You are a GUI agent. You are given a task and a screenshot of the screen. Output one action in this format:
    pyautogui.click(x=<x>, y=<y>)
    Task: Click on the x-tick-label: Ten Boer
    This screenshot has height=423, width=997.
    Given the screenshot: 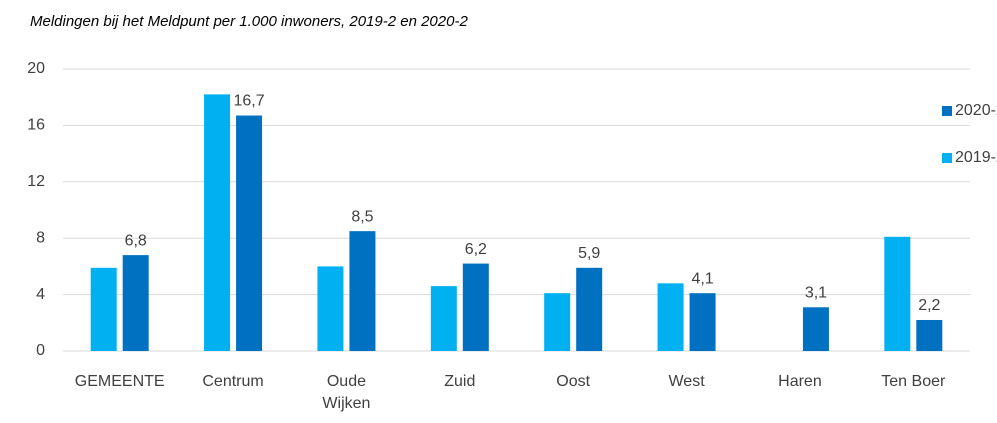 What is the action you would take?
    pyautogui.click(x=913, y=381)
    